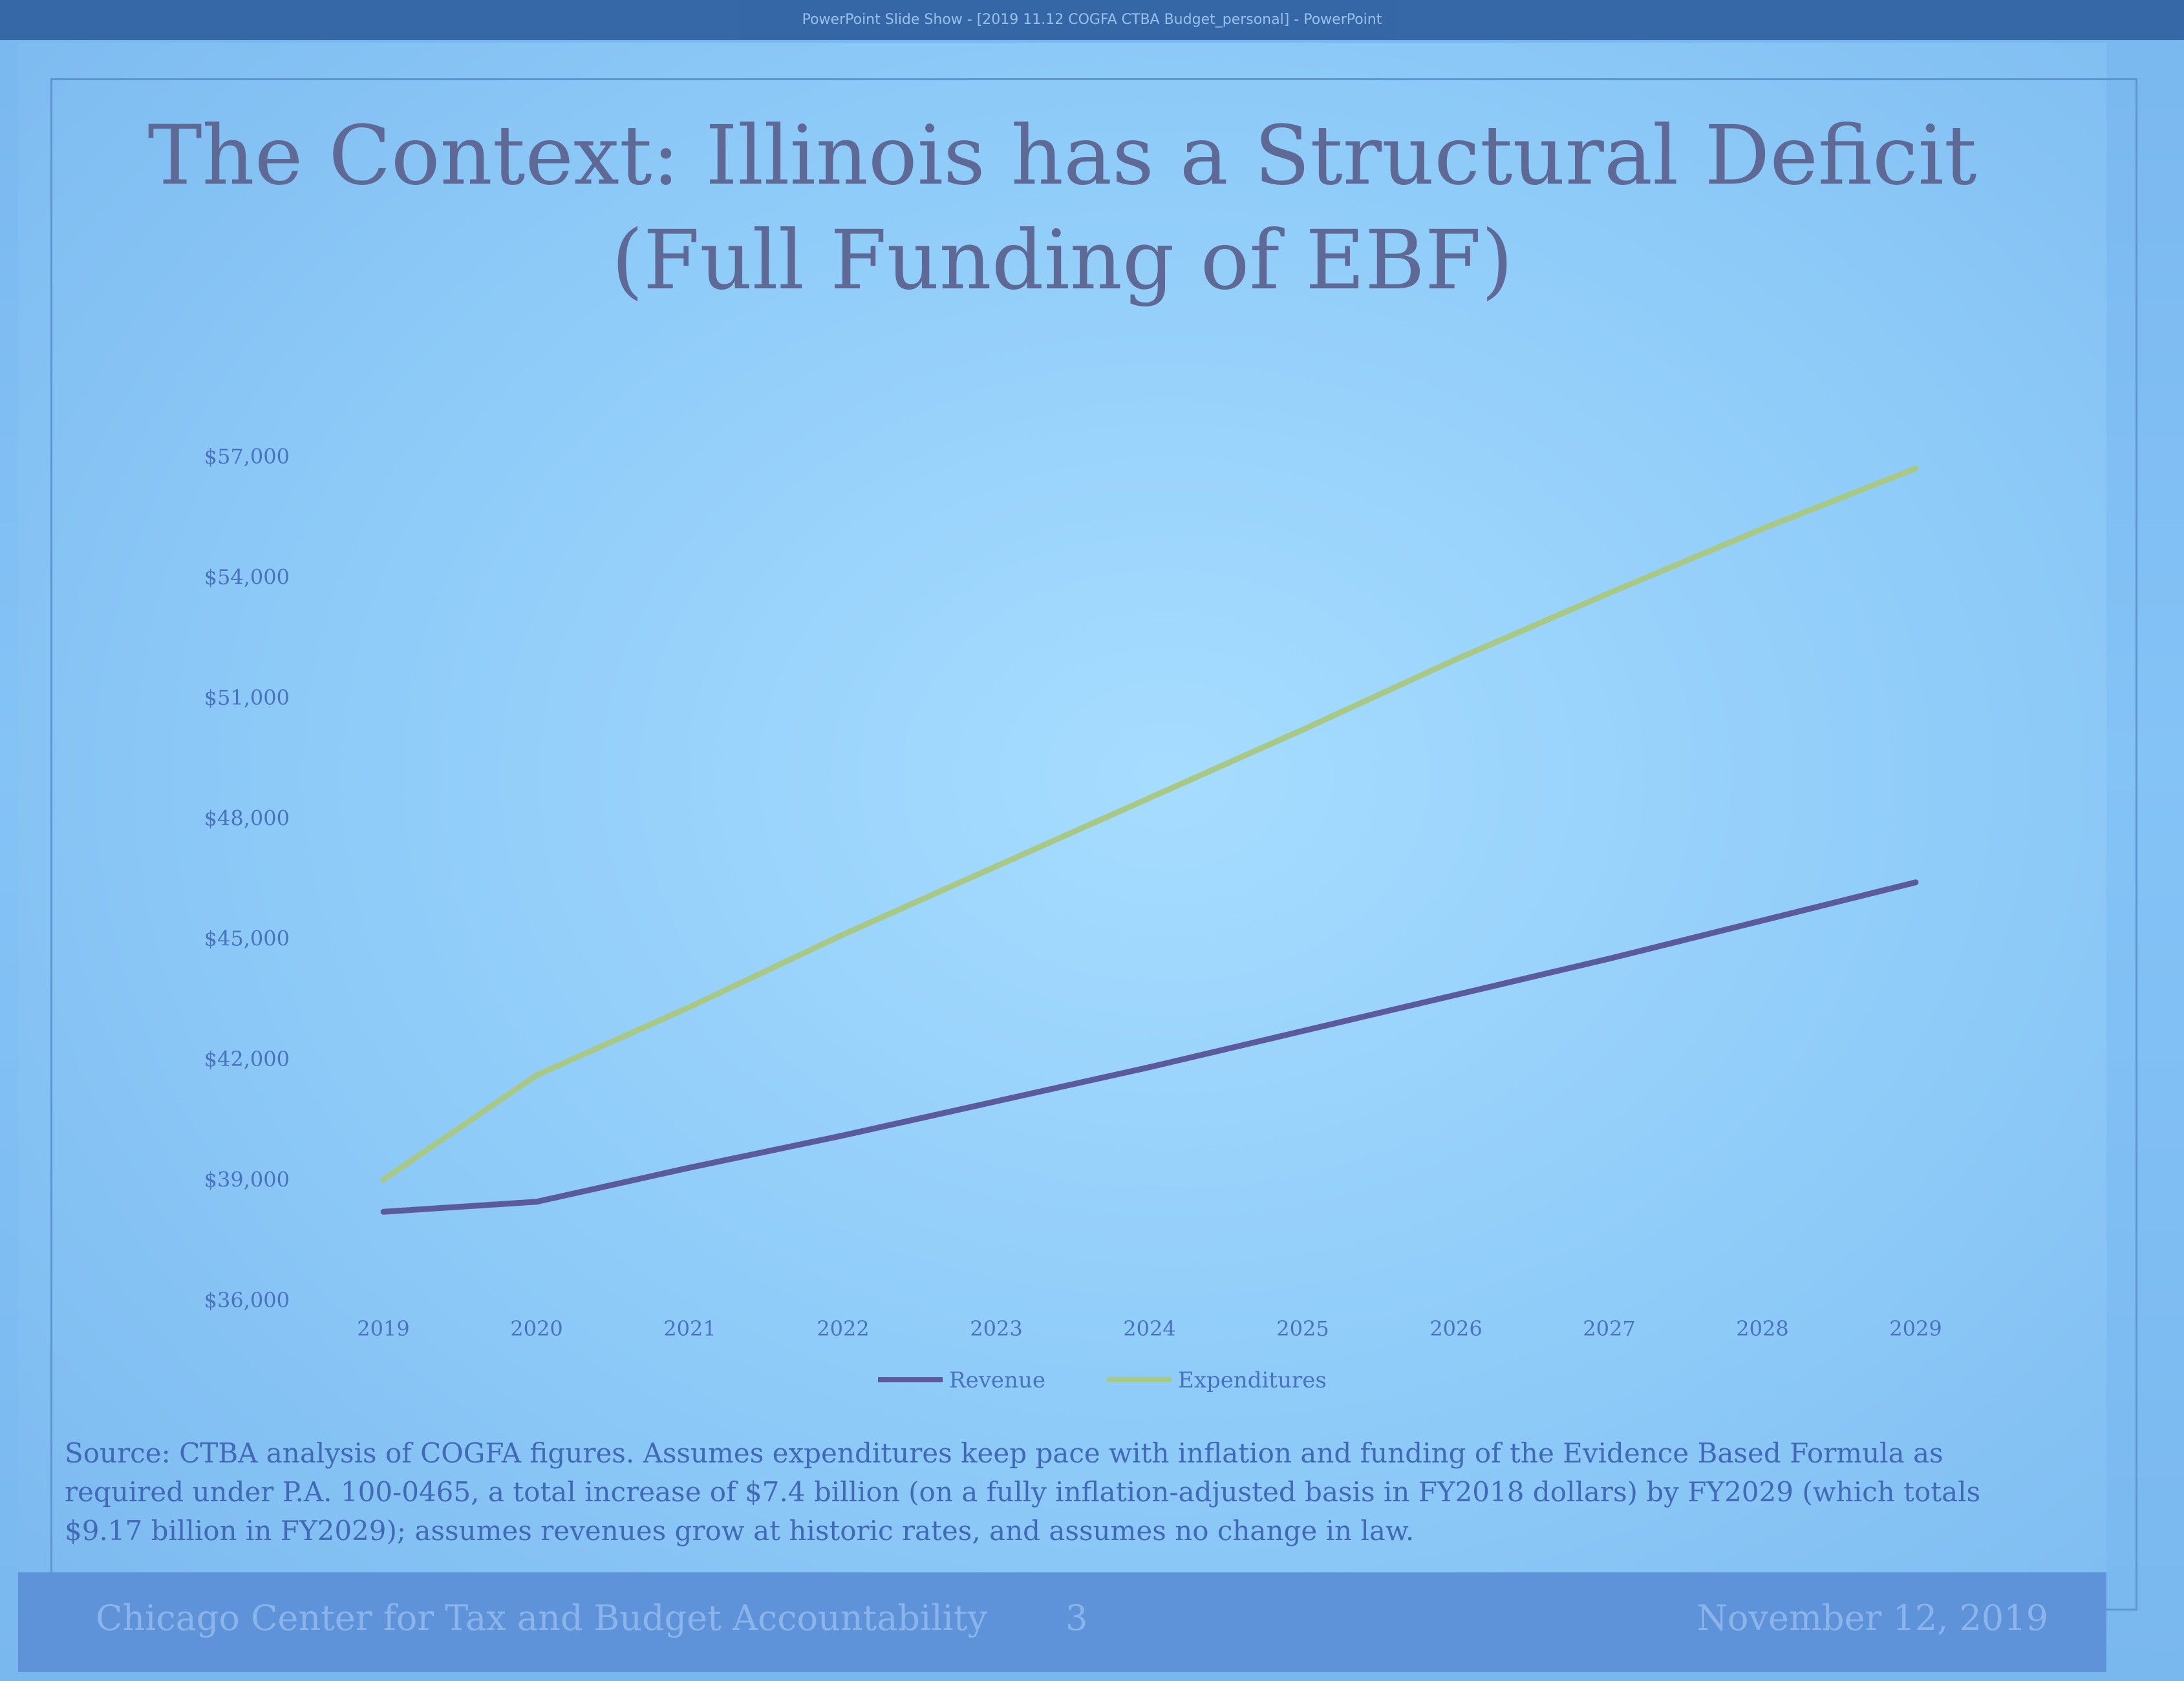  What do you see at coordinates (996, 1328) in the screenshot?
I see `x-tick-label: 2023` at bounding box center [996, 1328].